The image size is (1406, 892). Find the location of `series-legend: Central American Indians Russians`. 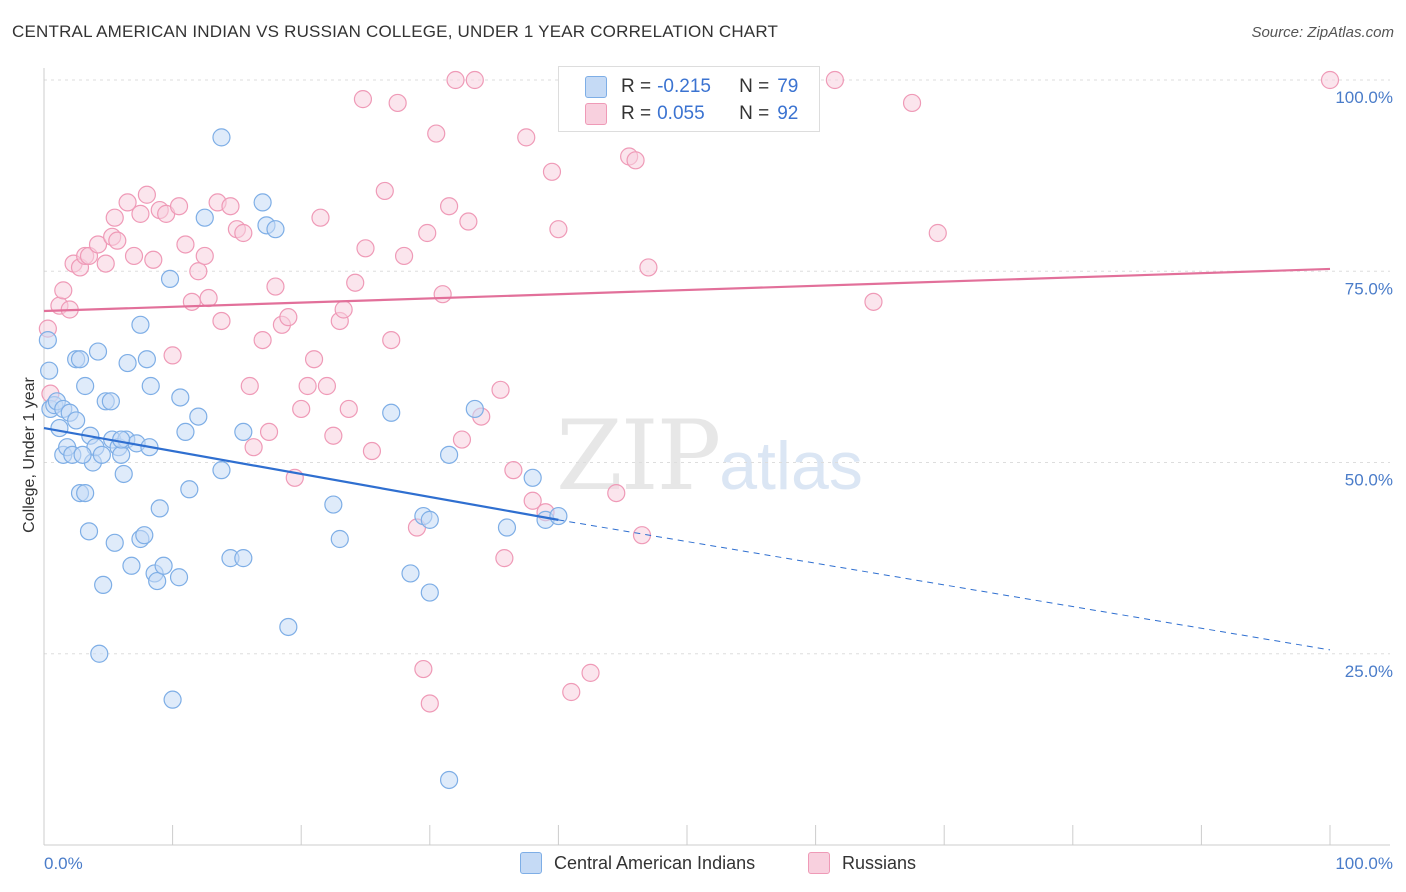

series-legend: Central American Indians Russians is located at coordinates (703, 865).